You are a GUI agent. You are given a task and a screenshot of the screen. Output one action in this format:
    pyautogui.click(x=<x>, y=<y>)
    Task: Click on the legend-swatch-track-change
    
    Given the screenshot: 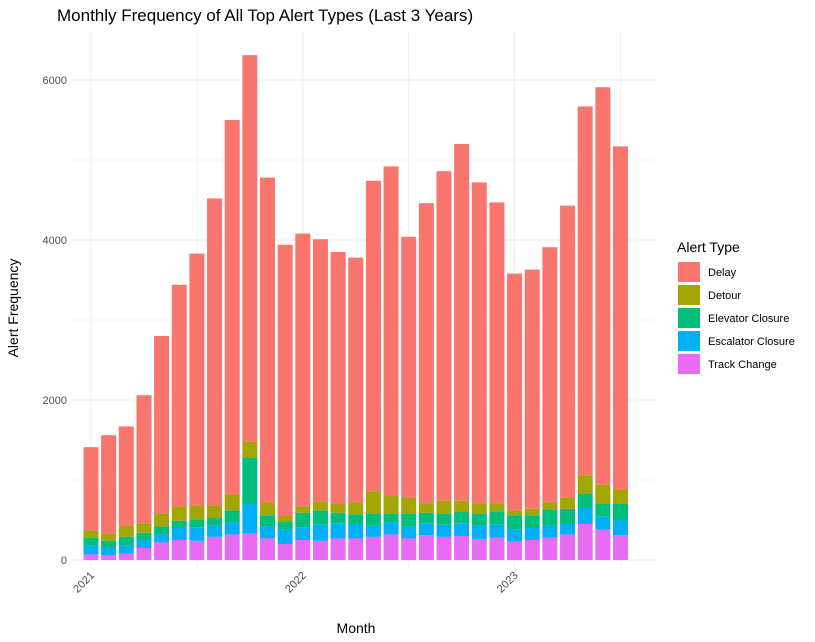 What is the action you would take?
    pyautogui.click(x=689, y=364)
    